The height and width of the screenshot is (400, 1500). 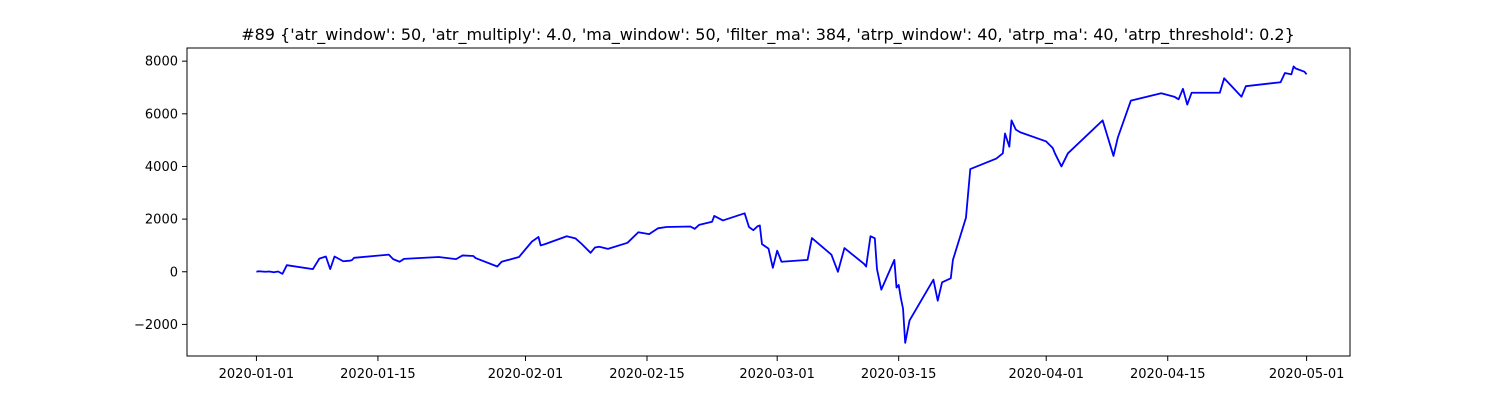 What do you see at coordinates (526, 374) in the screenshot?
I see `x-tick-label: 2020-02-01` at bounding box center [526, 374].